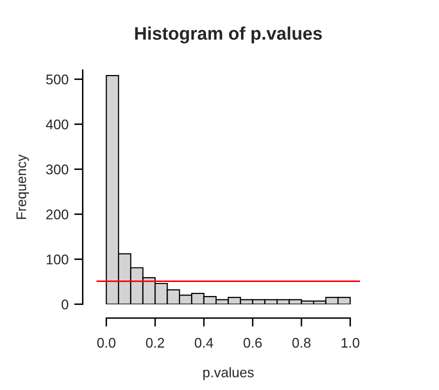  I want to click on y-tick-label: 300, so click(57, 169).